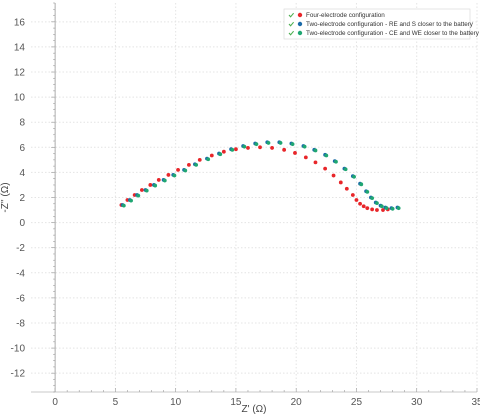 Image resolution: width=480 pixels, height=418 pixels. Describe the element at coordinates (20, 248) in the screenshot. I see `y-tick-label: -2` at that location.